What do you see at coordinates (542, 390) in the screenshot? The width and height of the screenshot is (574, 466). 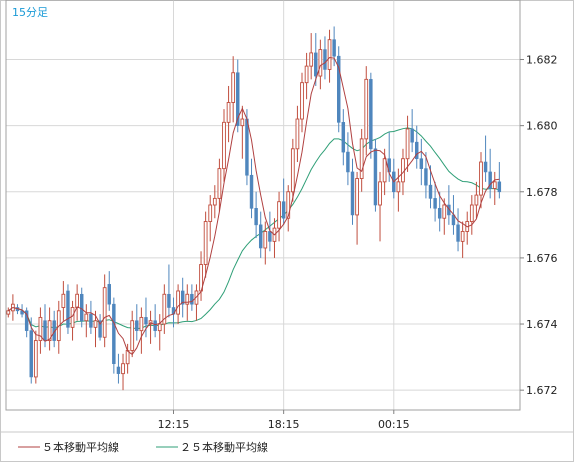 I see `y-tick-label: 1.672` at bounding box center [542, 390].